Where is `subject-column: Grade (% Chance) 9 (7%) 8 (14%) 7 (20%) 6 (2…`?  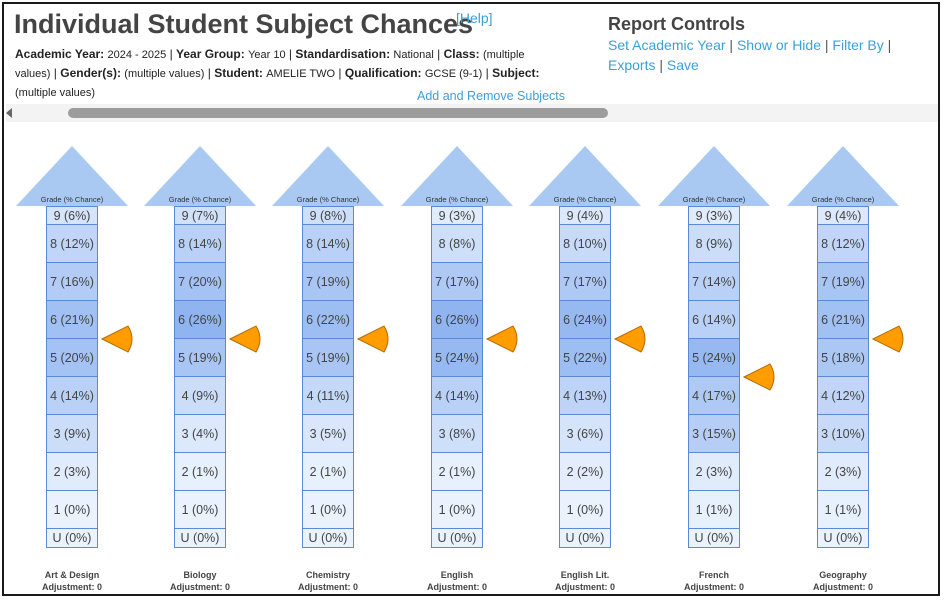
subject-column: Grade (% Chance) 9 (7%) 8 (14%) 7 (20%) 6 (2… is located at coordinates (201, 367).